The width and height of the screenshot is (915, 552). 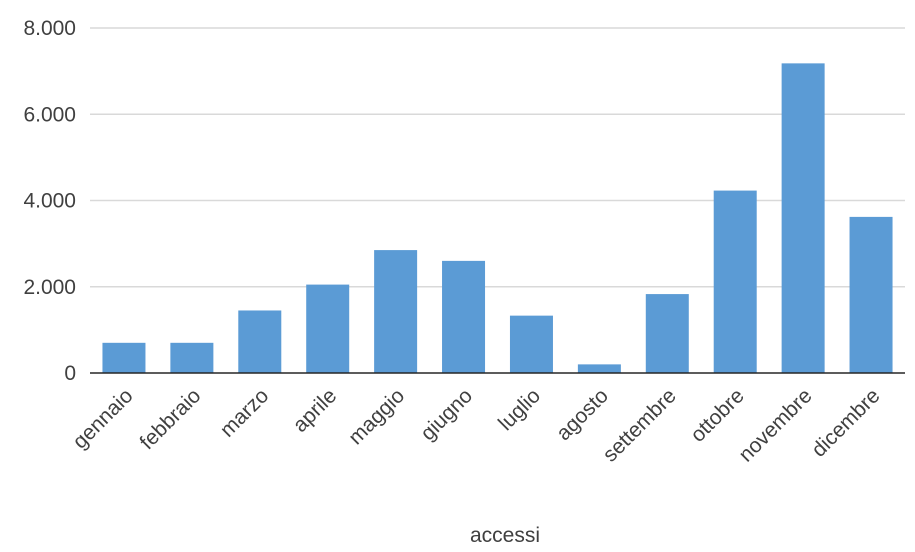 What do you see at coordinates (170, 419) in the screenshot?
I see `x-tick-label: febbraio` at bounding box center [170, 419].